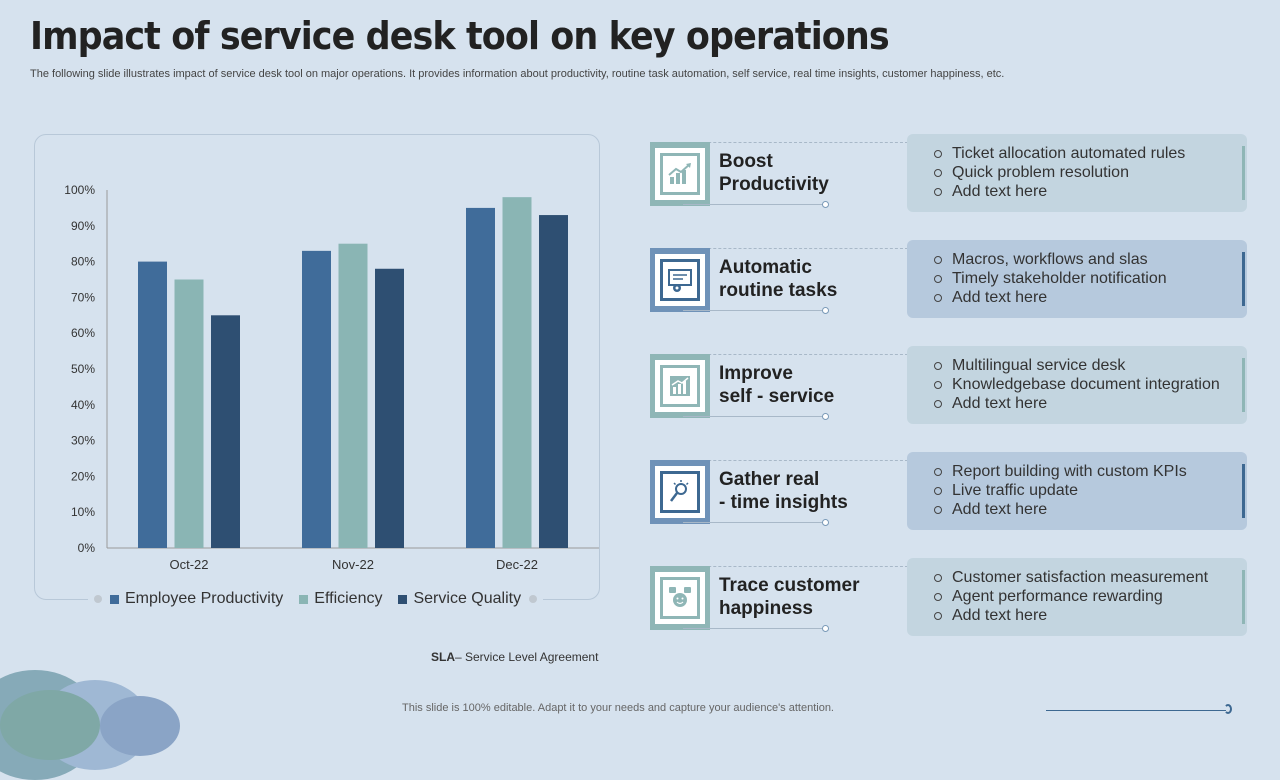 The height and width of the screenshot is (780, 1280). Describe the element at coordinates (1059, 490) in the screenshot. I see `bullet-item: Live traffic update` at that location.